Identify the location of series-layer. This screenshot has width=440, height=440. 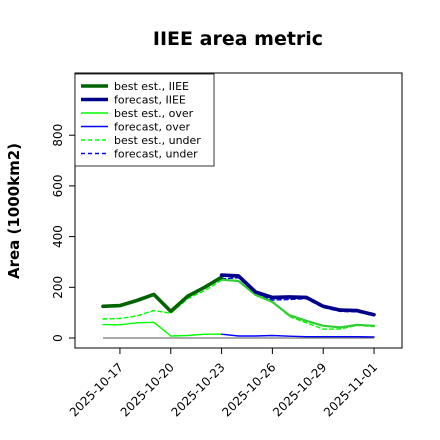
(238, 306).